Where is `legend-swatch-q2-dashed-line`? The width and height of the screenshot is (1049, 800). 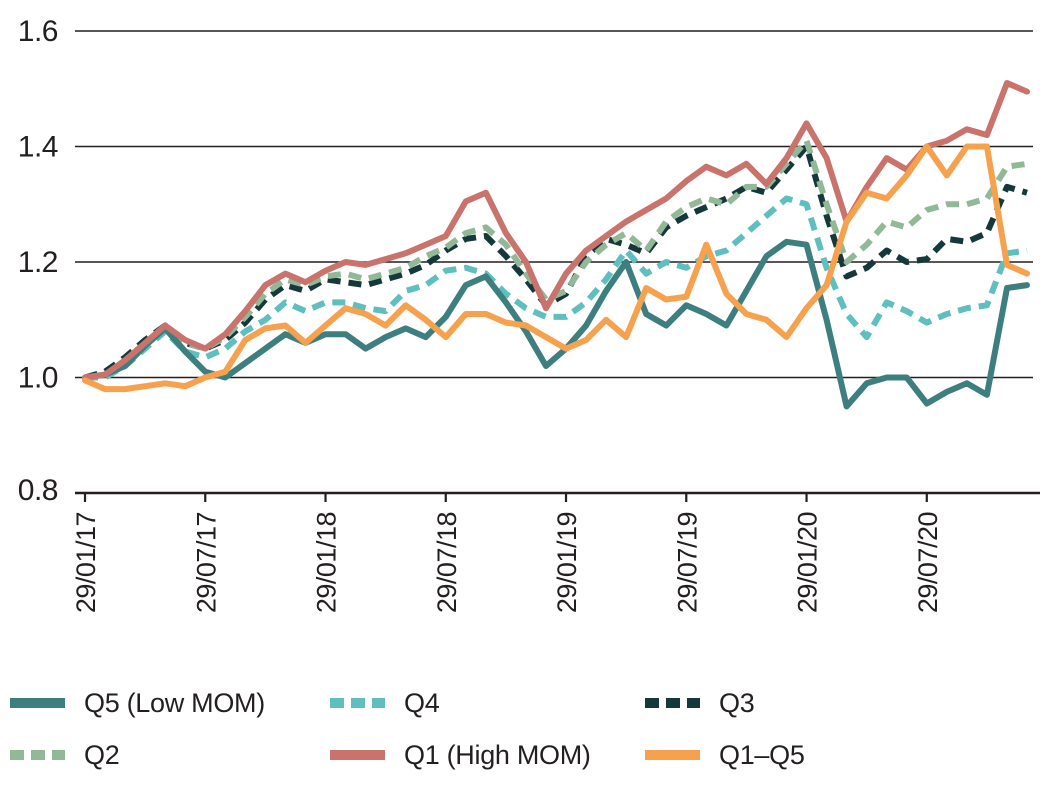 legend-swatch-q2-dashed-line is located at coordinates (37, 755).